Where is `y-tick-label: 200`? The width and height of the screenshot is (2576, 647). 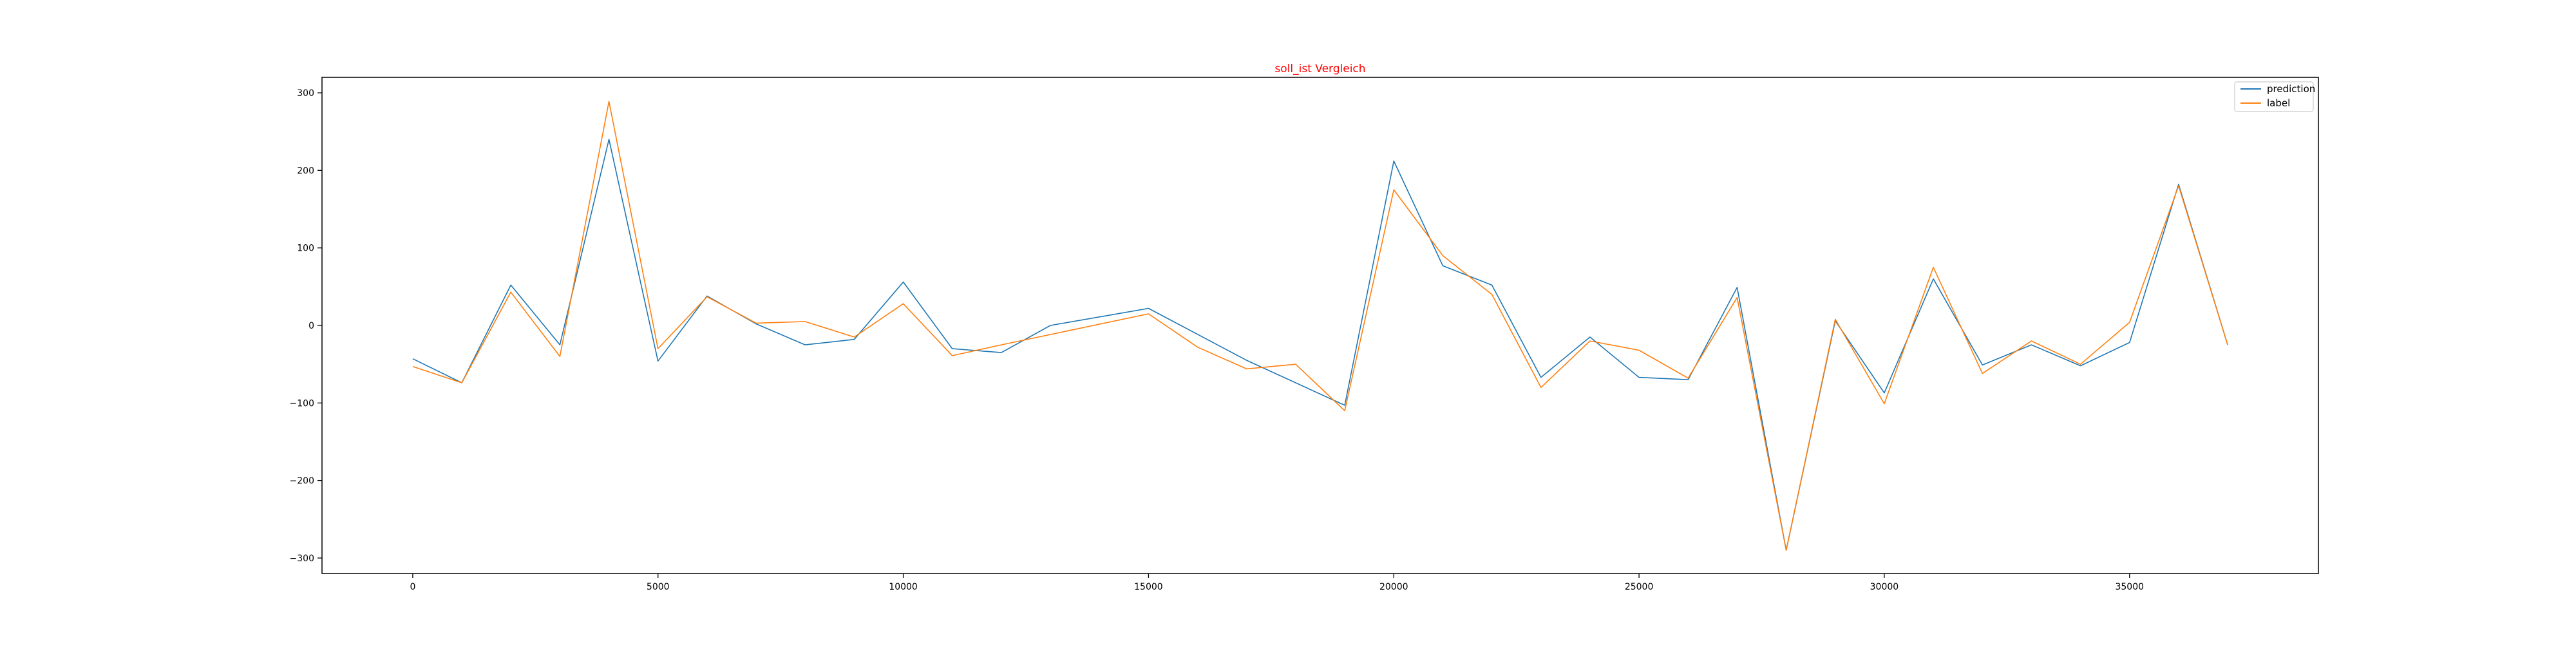 y-tick-label: 200 is located at coordinates (305, 171).